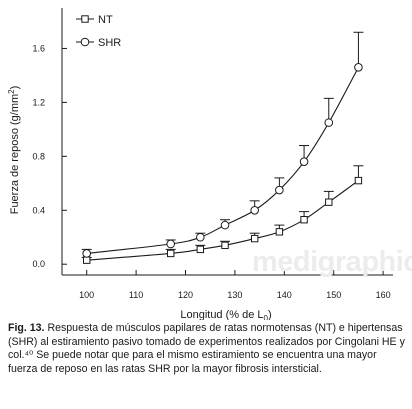 This screenshot has height=409, width=412. What do you see at coordinates (14, 150) in the screenshot?
I see `y-axis-title: Fuerza de reposo (g/mm2)` at bounding box center [14, 150].